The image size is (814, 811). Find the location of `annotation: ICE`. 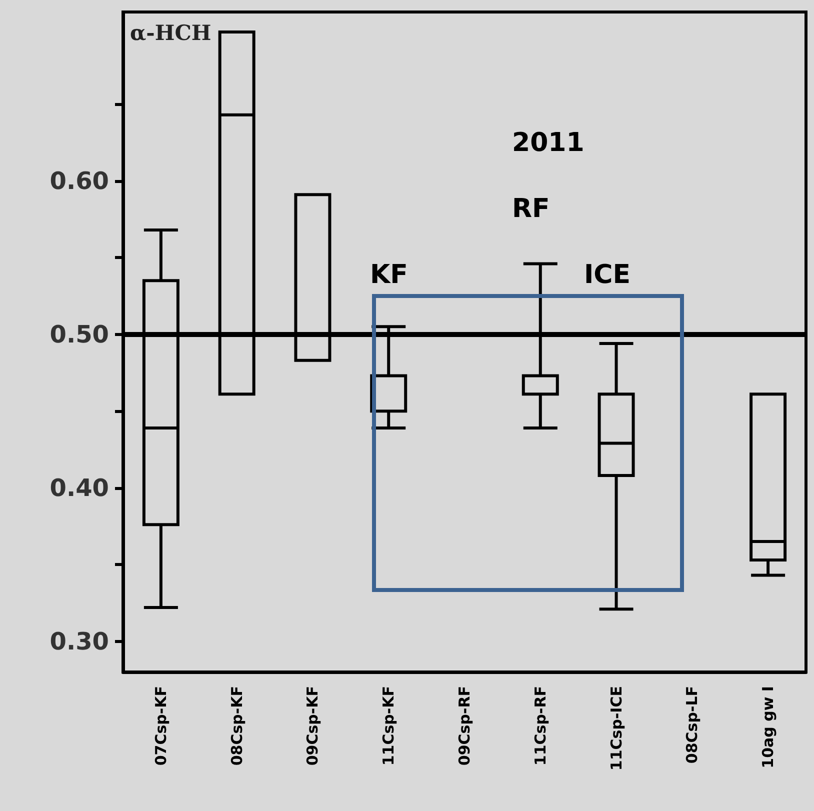

annotation: ICE is located at coordinates (607, 275).